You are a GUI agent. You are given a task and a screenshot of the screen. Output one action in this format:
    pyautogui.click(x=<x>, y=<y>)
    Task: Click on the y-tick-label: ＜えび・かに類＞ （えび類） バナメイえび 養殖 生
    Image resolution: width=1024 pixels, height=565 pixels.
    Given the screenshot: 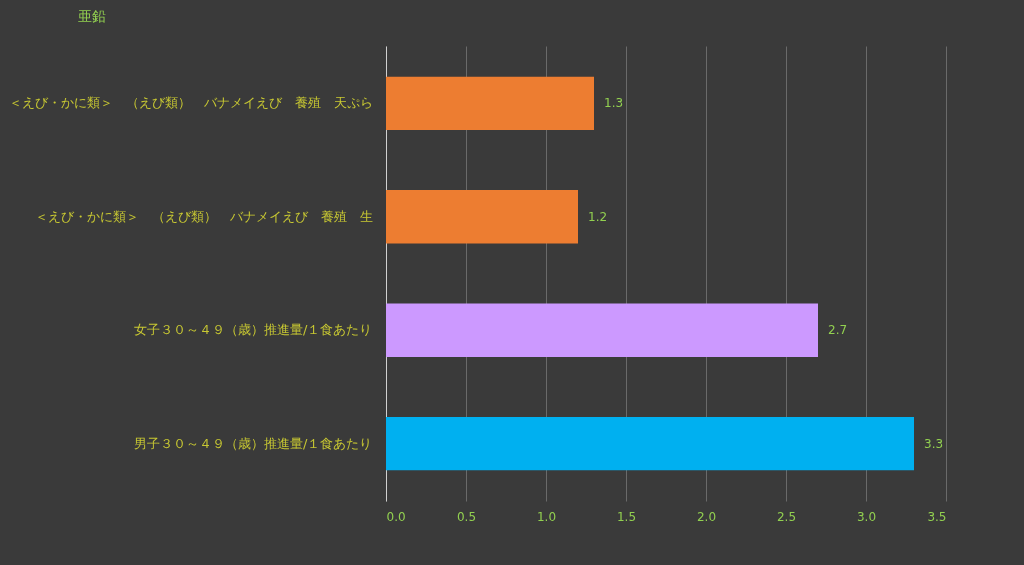 What is the action you would take?
    pyautogui.click(x=203, y=216)
    